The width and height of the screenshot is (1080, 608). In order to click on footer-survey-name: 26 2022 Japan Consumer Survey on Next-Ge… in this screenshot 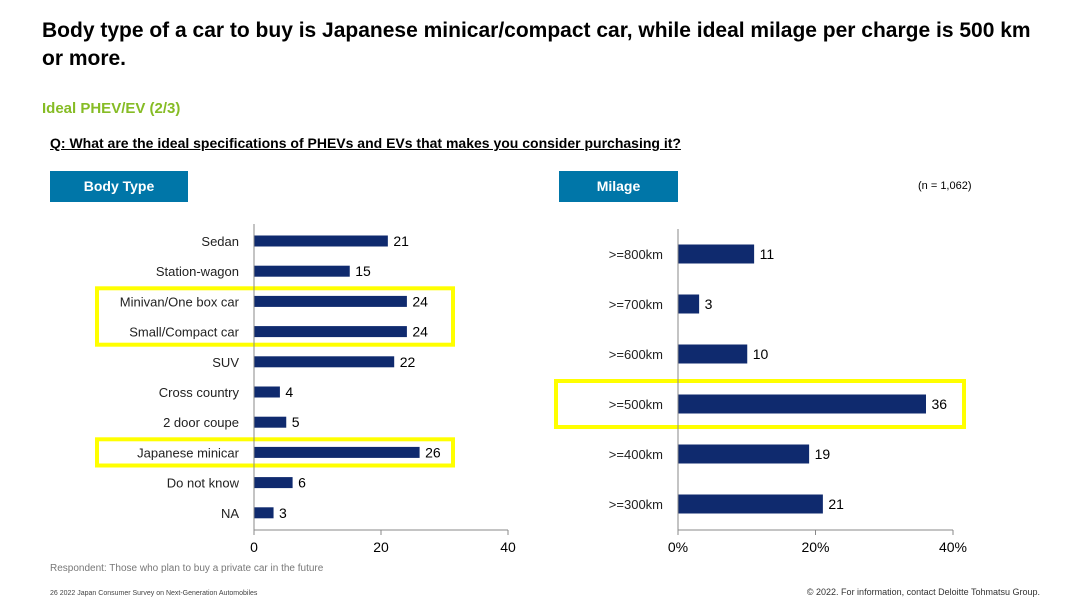, I will do `click(154, 593)`.